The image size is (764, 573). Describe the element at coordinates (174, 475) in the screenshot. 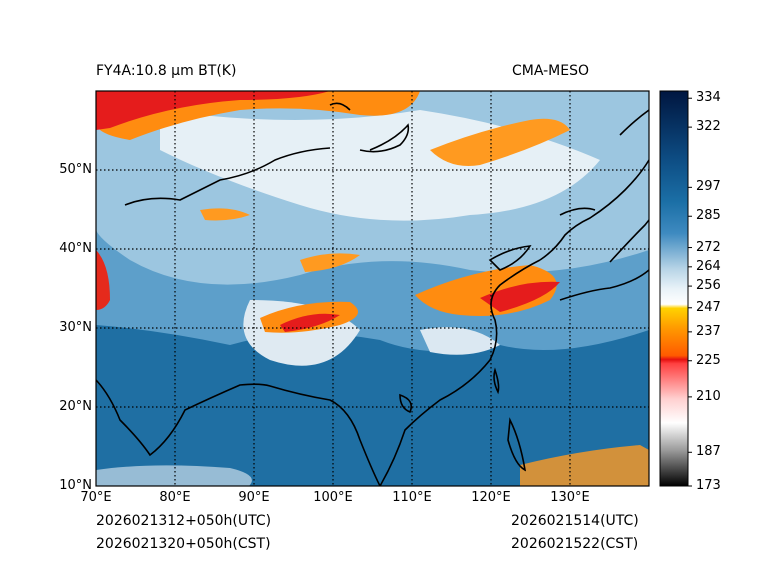

I see `south-west-cloud` at that location.